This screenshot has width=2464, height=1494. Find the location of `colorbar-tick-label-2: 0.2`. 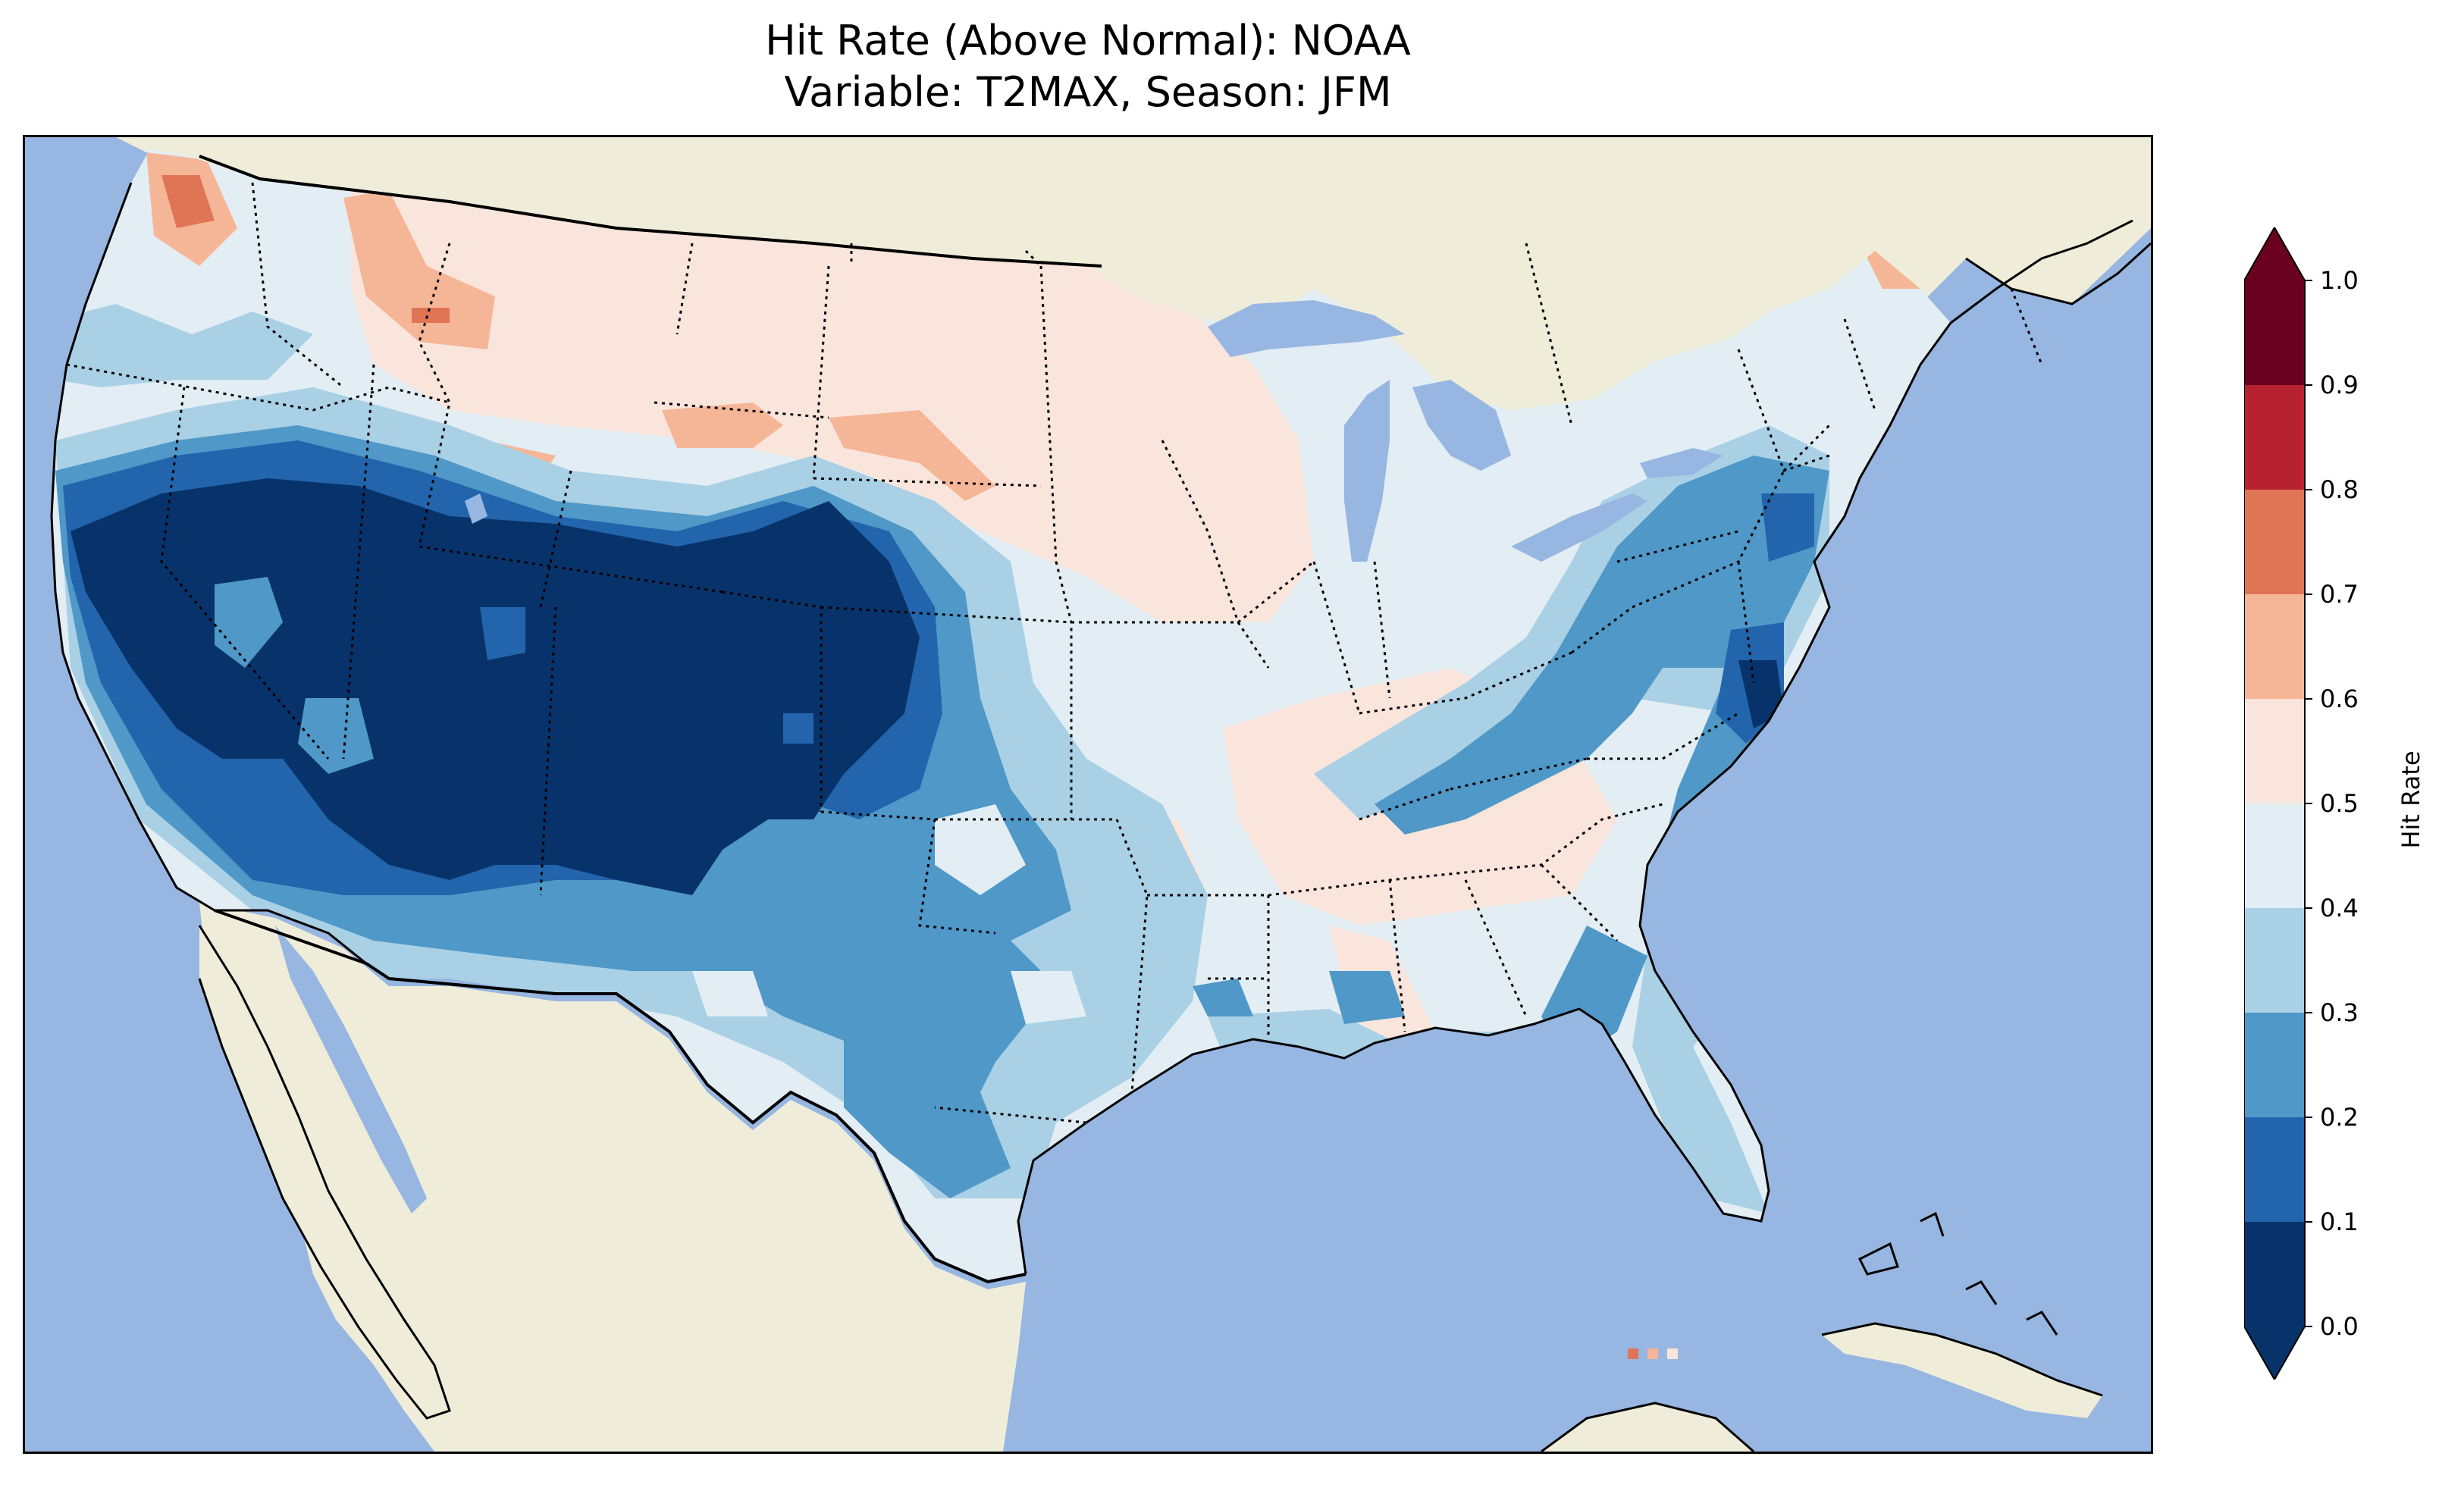

colorbar-tick-label-2: 0.2 is located at coordinates (2340, 1117).